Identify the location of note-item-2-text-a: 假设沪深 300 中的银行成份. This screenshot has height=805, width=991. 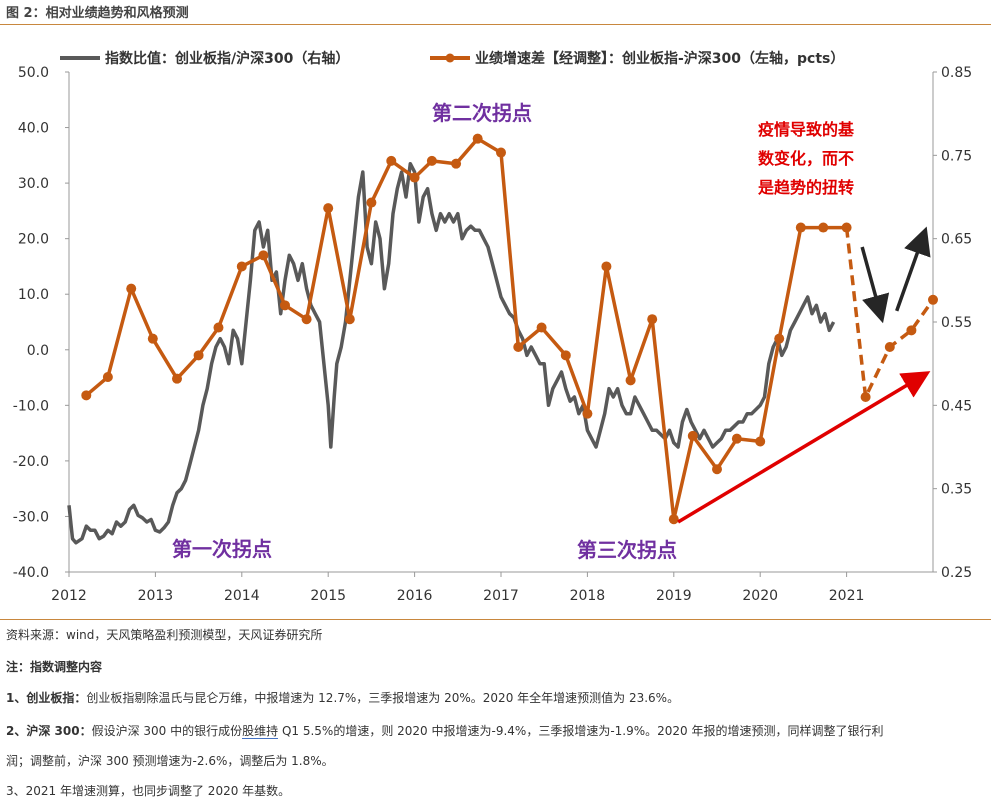
(167, 731).